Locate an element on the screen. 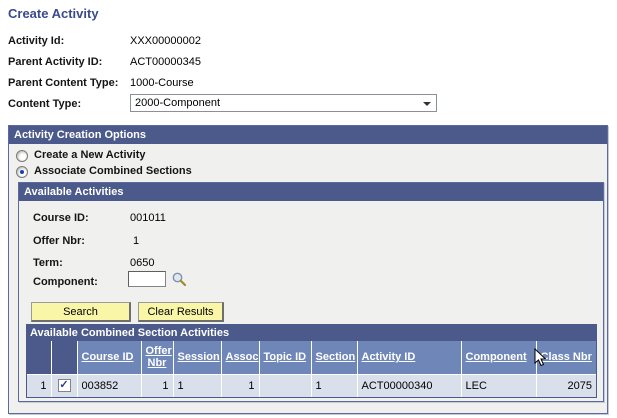 This screenshot has width=617, height=418. col-session-link: Session is located at coordinates (198, 357).